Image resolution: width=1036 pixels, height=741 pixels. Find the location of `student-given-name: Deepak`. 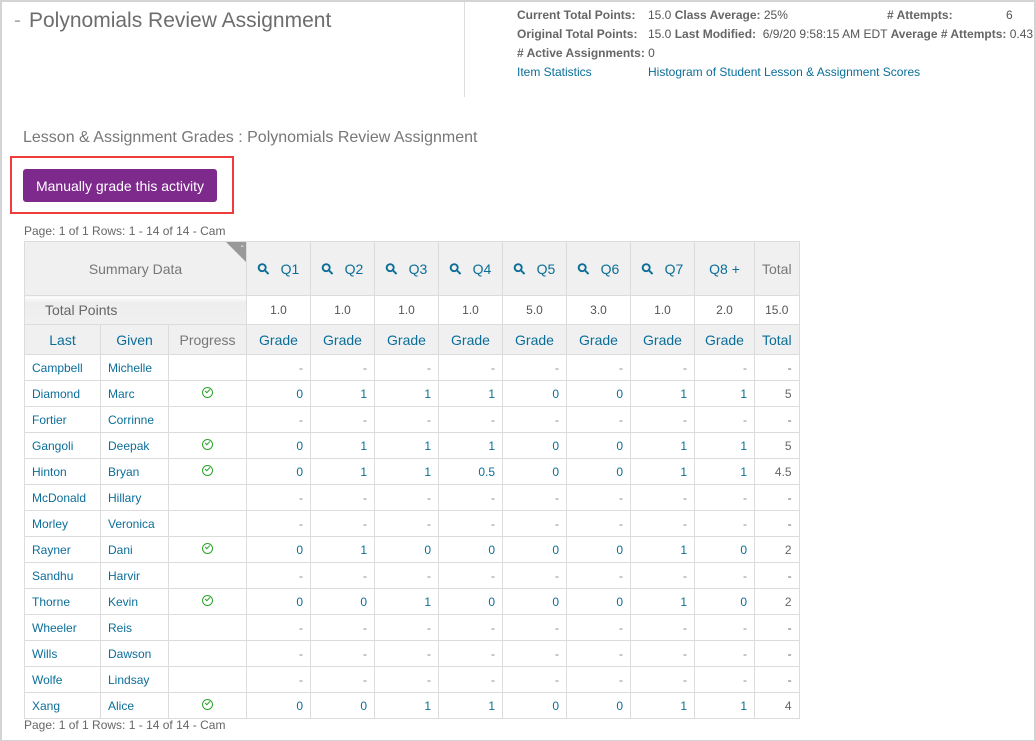

student-given-name: Deepak is located at coordinates (134, 445).